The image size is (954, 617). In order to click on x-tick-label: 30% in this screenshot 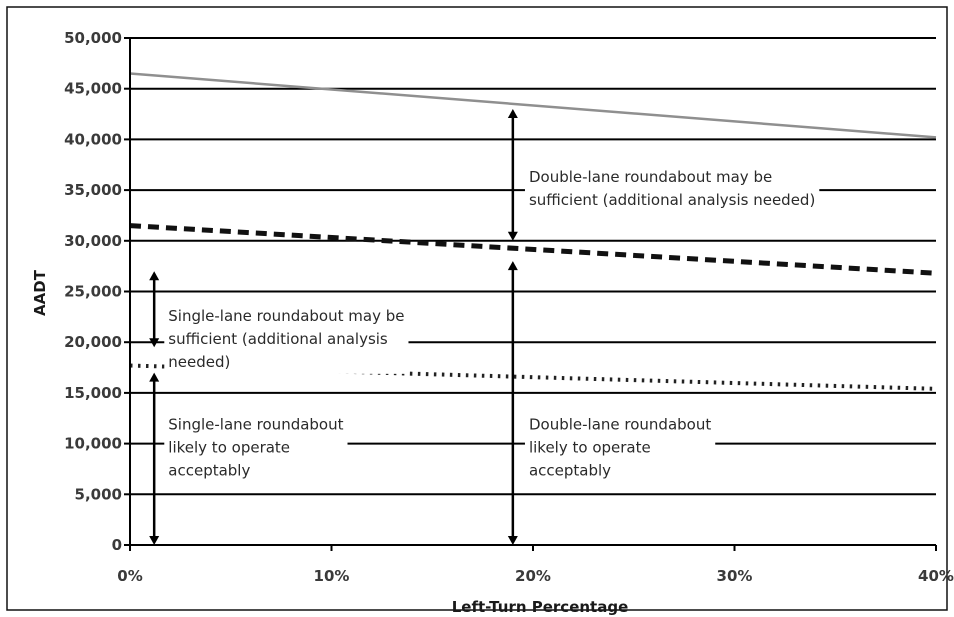, I will do `click(735, 576)`.